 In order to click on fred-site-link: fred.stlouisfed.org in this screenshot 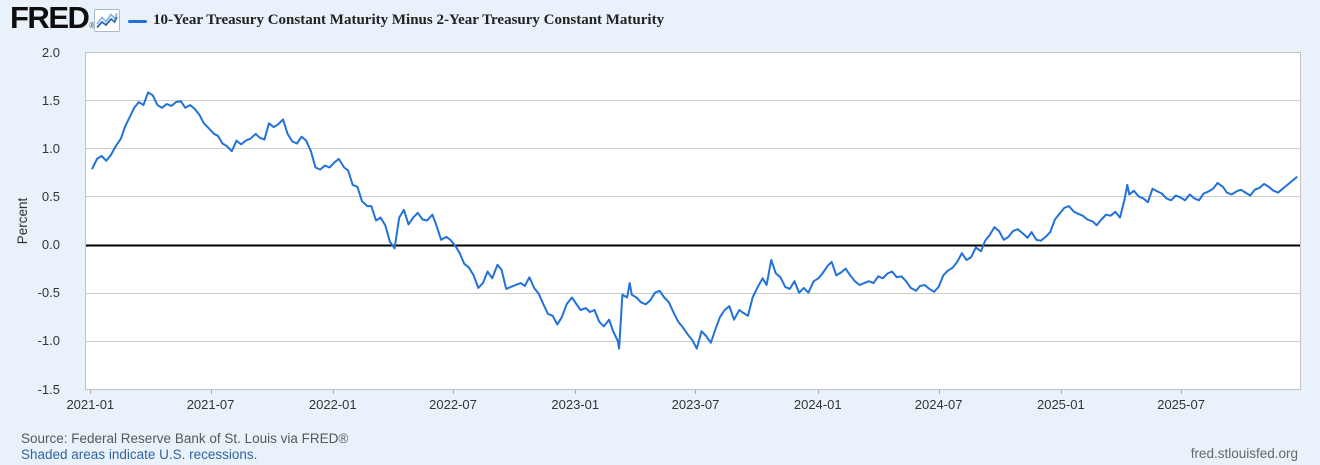, I will do `click(1244, 453)`.